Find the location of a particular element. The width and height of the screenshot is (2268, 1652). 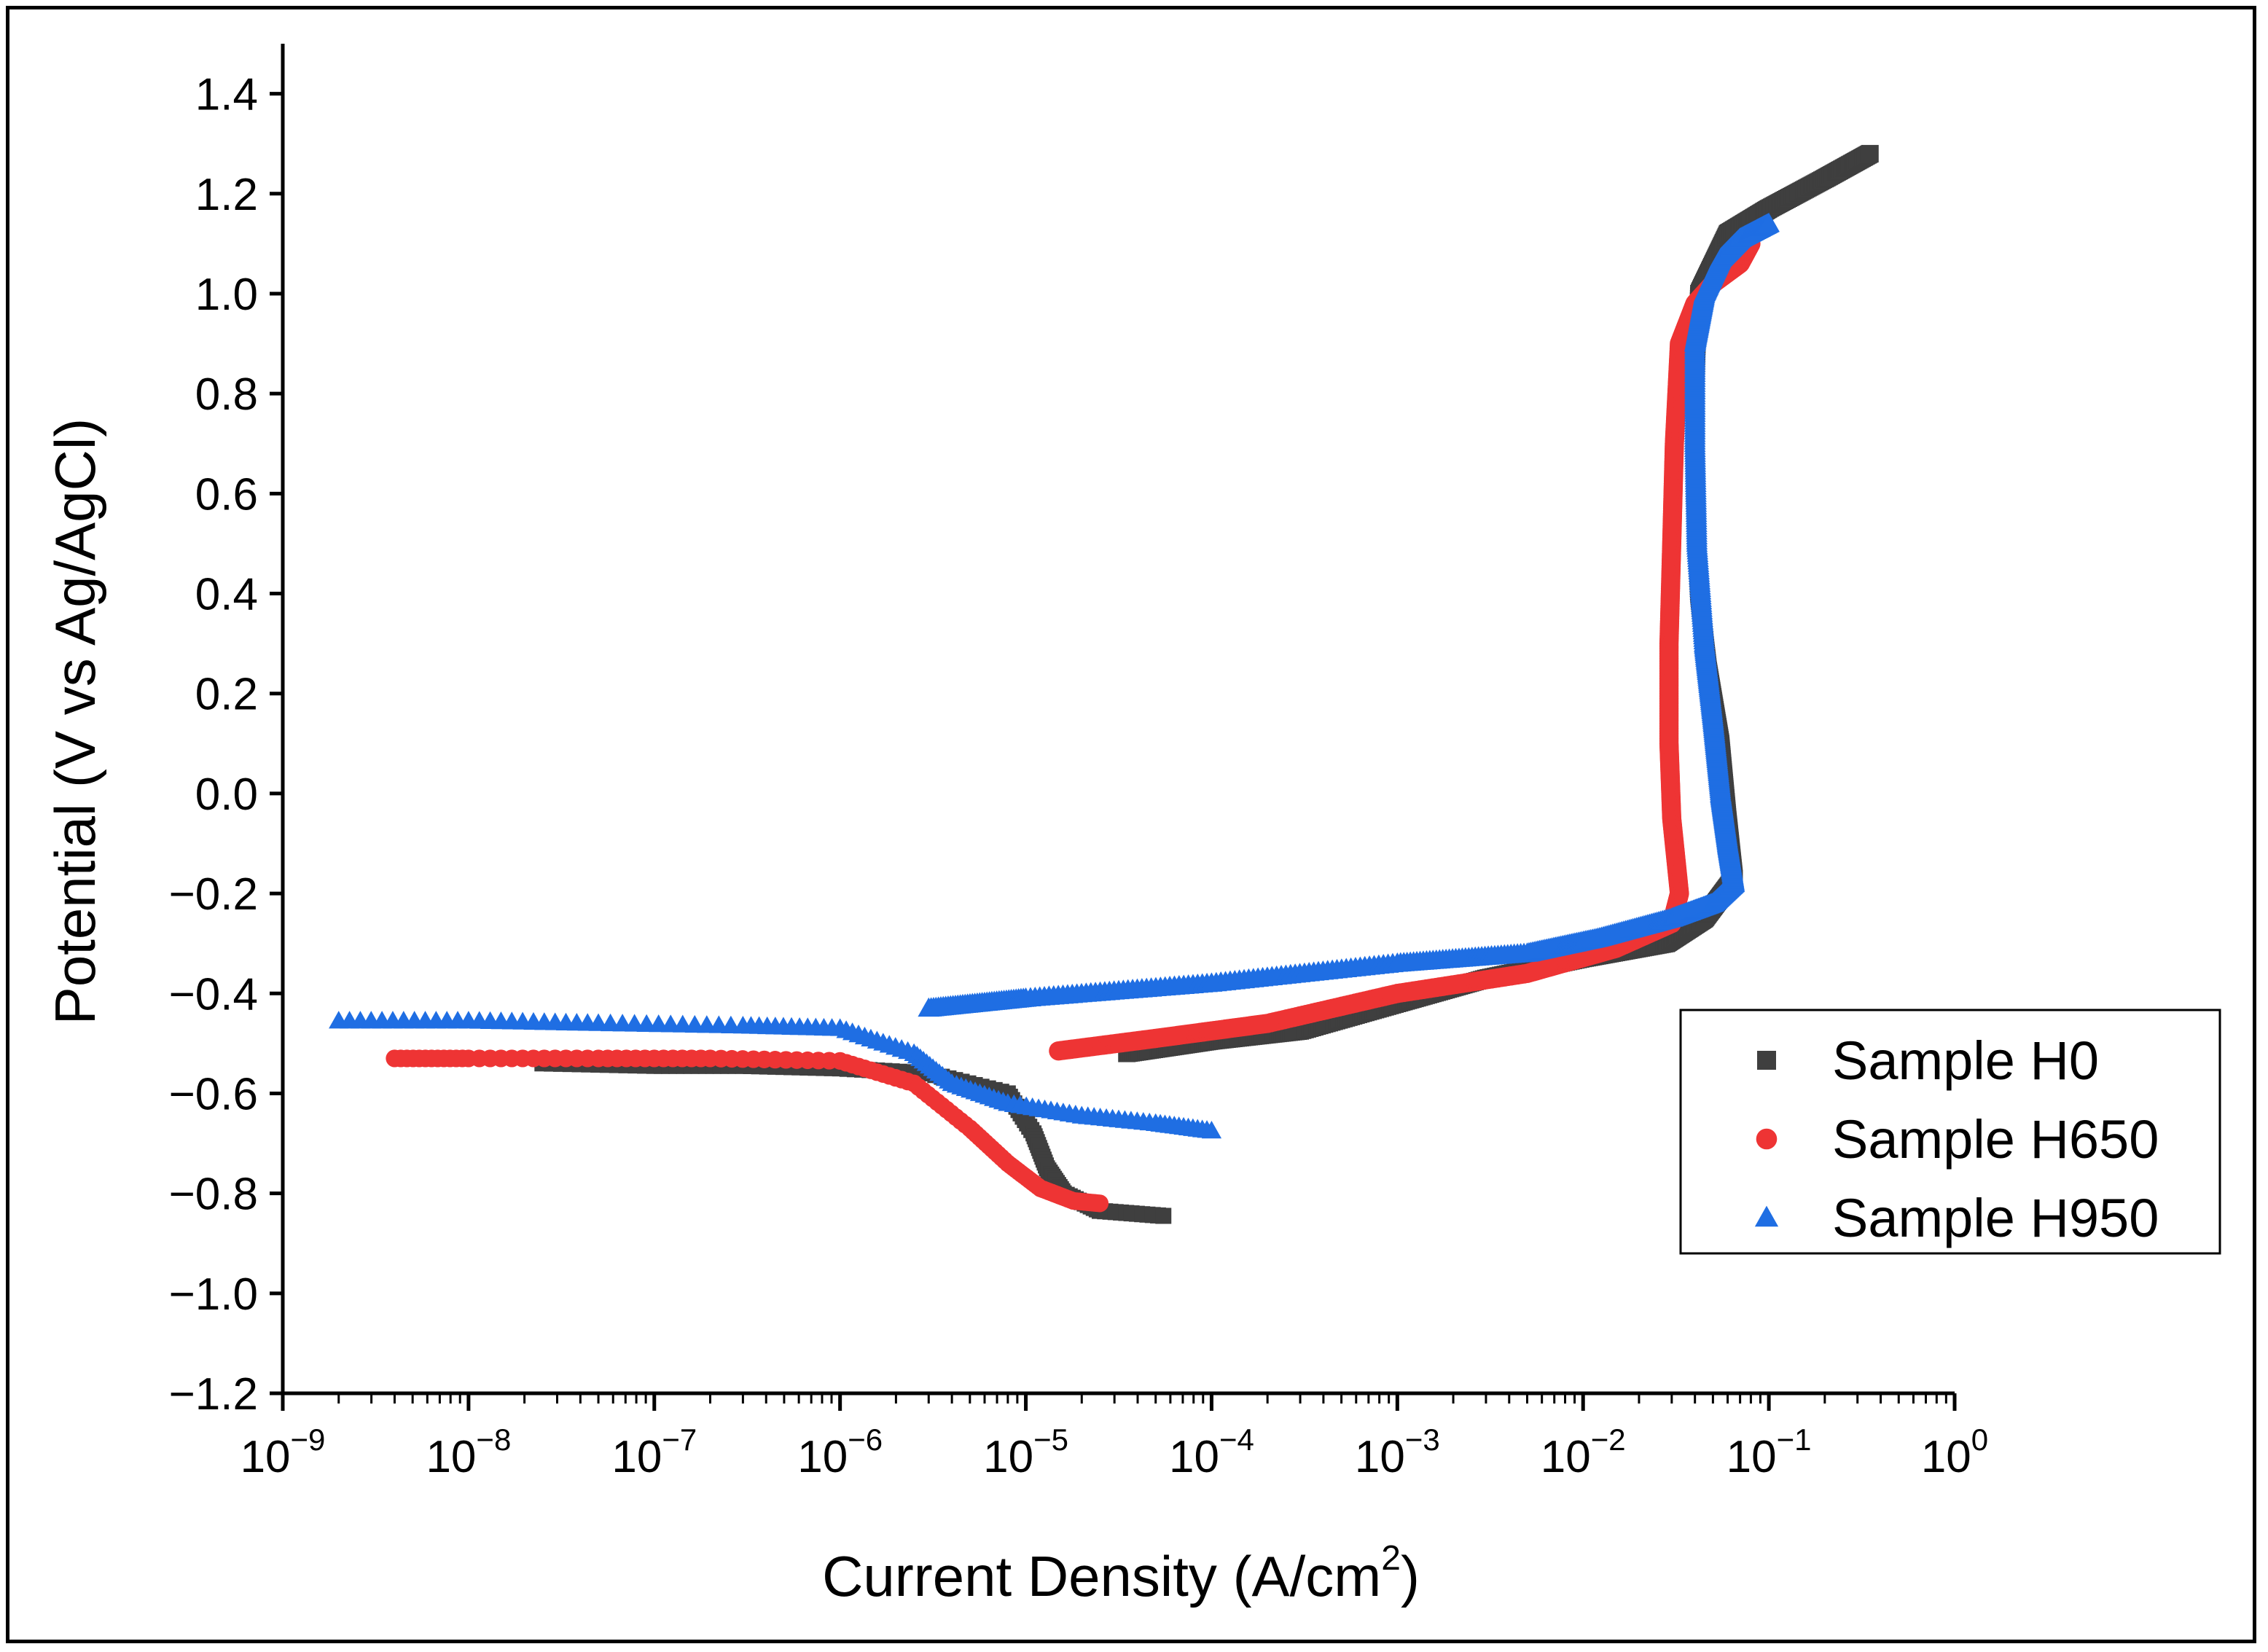

y-tick-label: 1.4 is located at coordinates (227, 95).